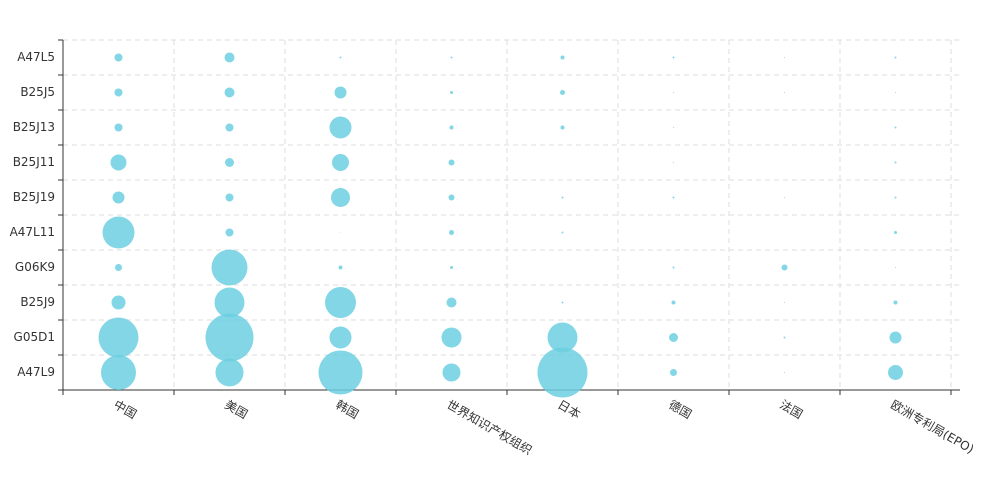 The image size is (993, 501). What do you see at coordinates (32, 232) in the screenshot?
I see `y-tick-label: A47L11` at bounding box center [32, 232].